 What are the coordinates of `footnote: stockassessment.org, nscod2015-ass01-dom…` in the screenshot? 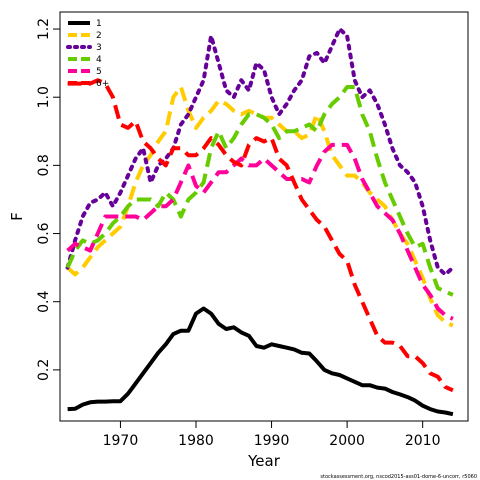 It's located at (398, 477).